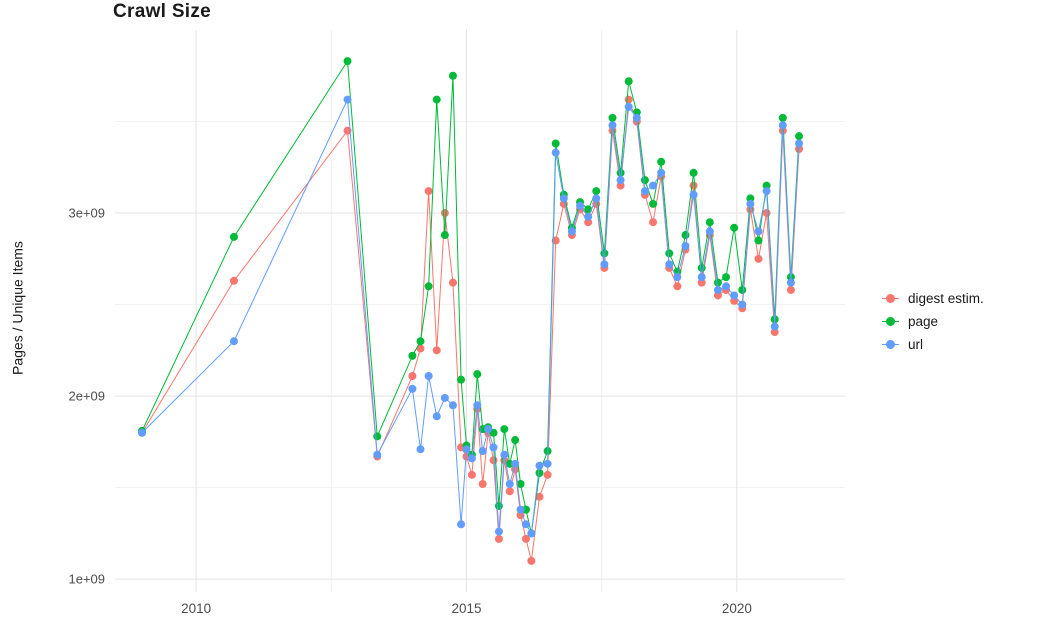 This screenshot has height=639, width=1059. I want to click on legend-item-digest-estim: digest estim., so click(933, 298).